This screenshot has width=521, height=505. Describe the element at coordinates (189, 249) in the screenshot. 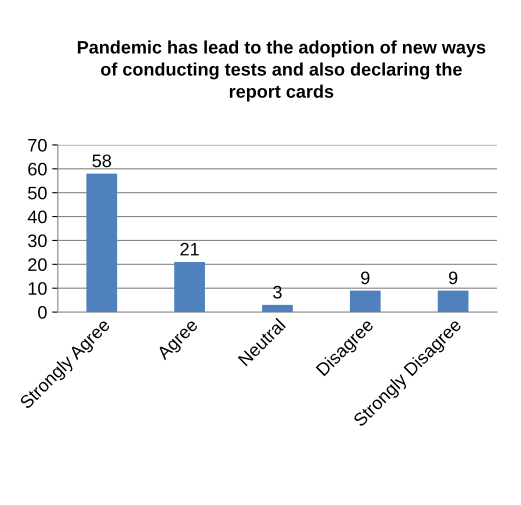

I see `data-label: 21` at that location.